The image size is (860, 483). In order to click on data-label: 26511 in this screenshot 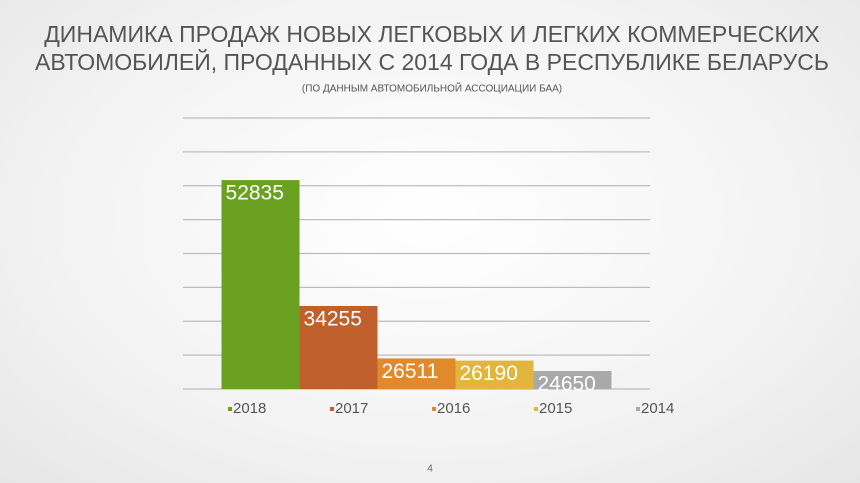, I will do `click(410, 371)`.